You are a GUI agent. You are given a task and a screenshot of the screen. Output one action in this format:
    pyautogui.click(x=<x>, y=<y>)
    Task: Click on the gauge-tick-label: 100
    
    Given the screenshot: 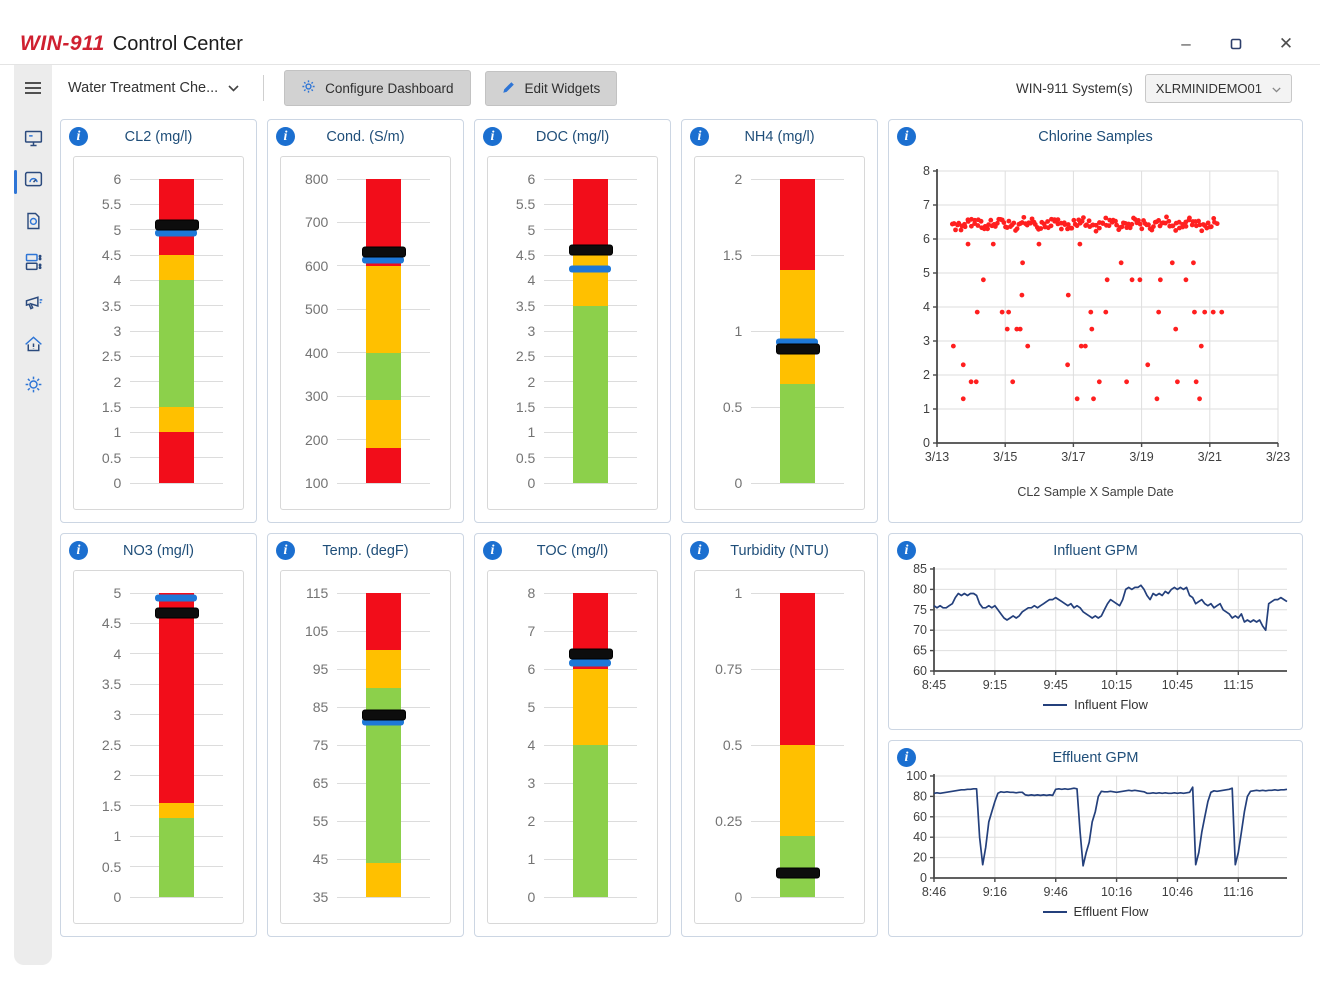 What is the action you would take?
    pyautogui.click(x=316, y=483)
    